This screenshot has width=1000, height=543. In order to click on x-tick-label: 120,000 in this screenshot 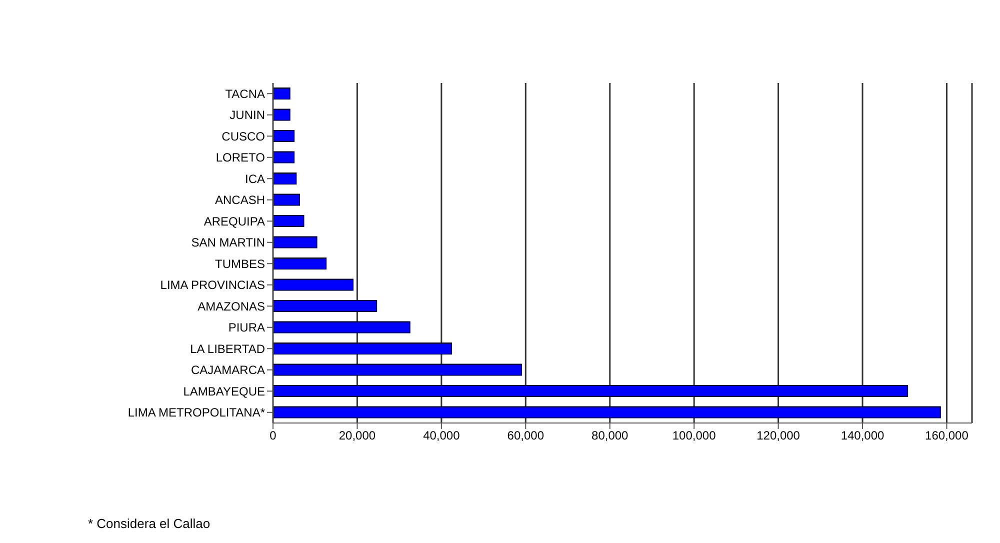, I will do `click(778, 435)`.